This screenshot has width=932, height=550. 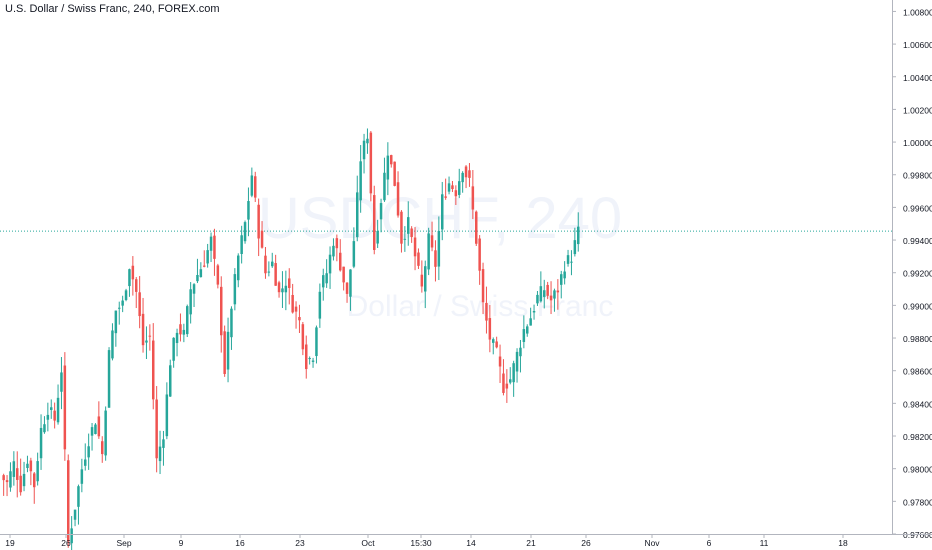 I want to click on x-tick-label: Sep, so click(x=123, y=543).